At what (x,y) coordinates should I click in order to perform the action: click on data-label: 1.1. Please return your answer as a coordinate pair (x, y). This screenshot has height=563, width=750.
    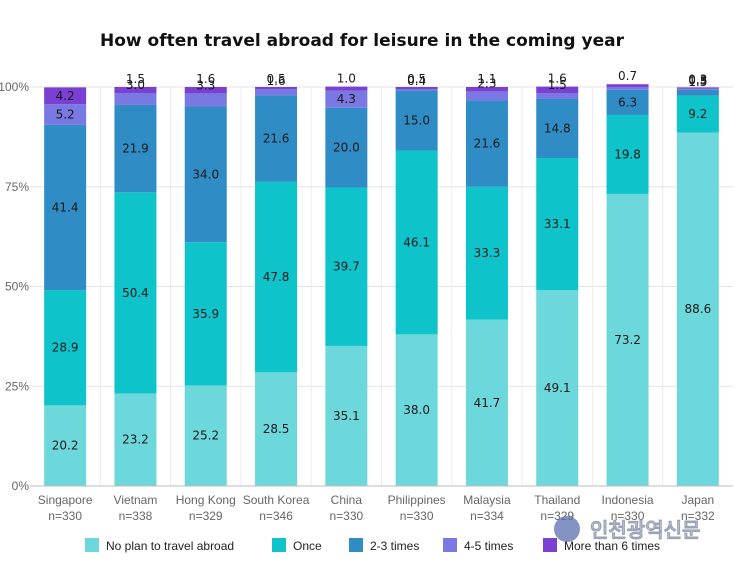
    Looking at the image, I should click on (486, 79).